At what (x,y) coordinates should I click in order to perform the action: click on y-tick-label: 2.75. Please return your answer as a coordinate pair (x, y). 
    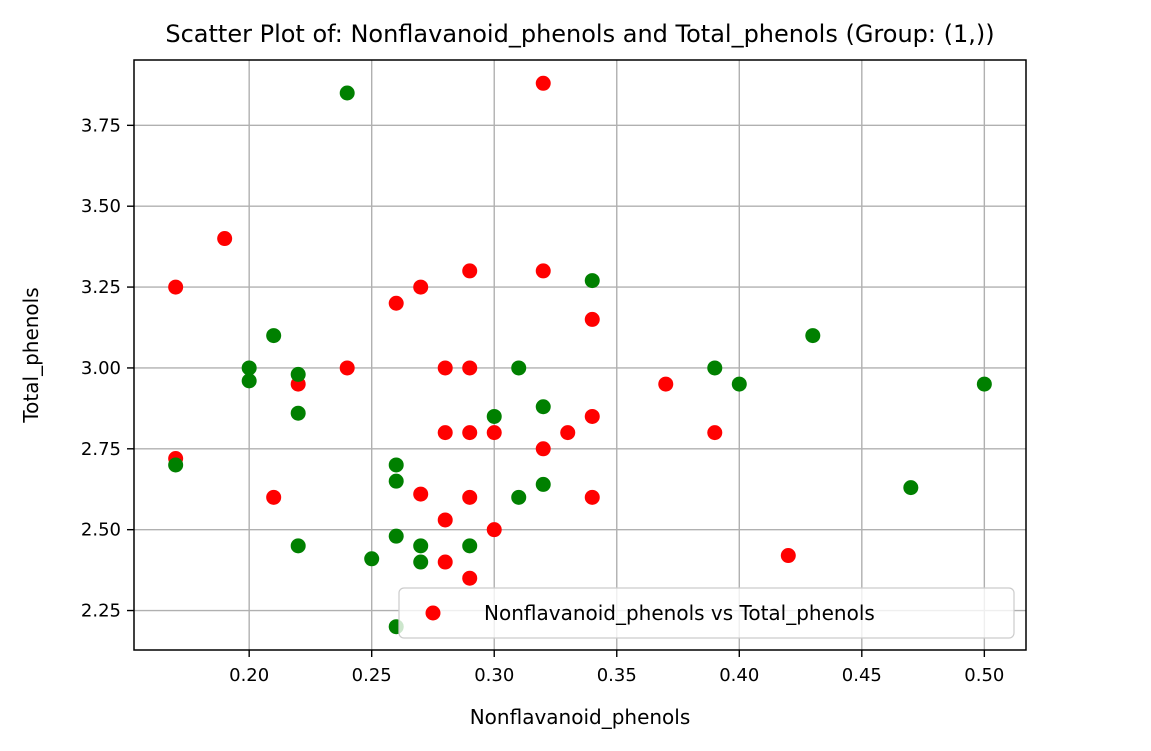
    Looking at the image, I should click on (101, 449).